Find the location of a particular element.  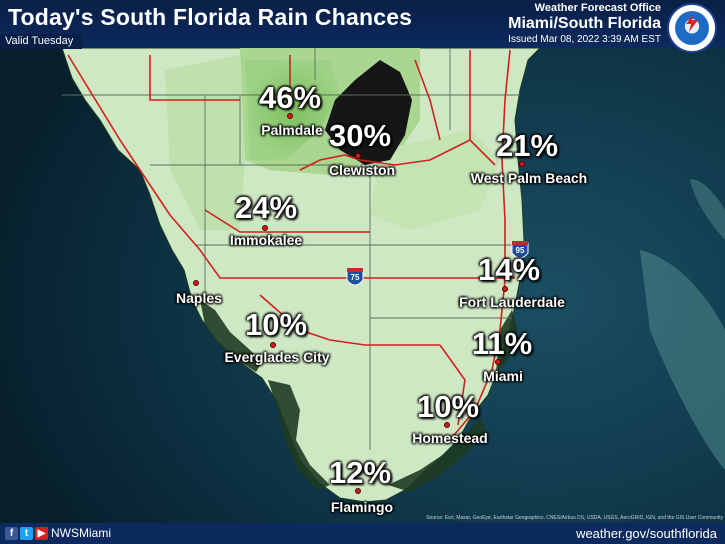

header-band is located at coordinates (362, 24).